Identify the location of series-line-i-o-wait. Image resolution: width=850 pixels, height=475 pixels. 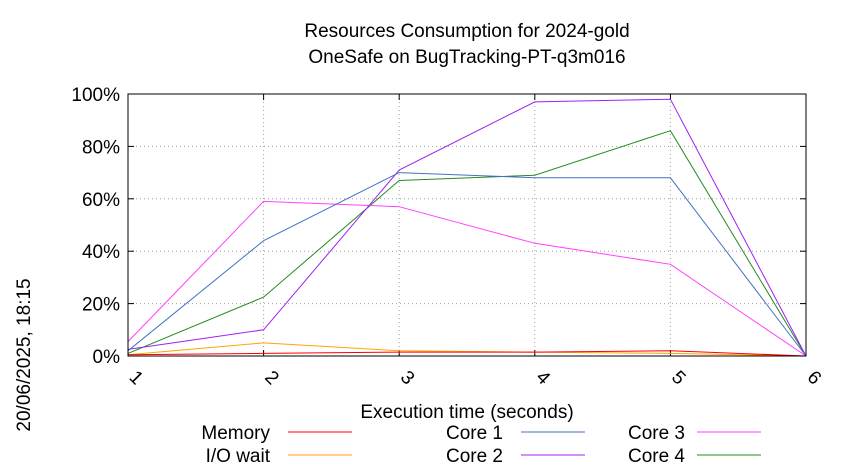
(467, 349).